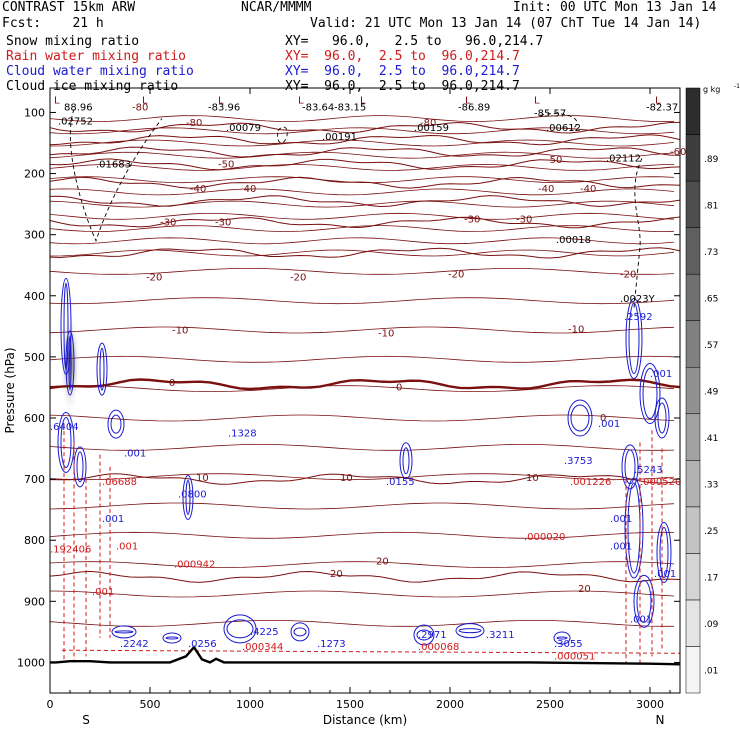  What do you see at coordinates (573, 240) in the screenshot?
I see `ice-max-label: .00018` at bounding box center [573, 240].